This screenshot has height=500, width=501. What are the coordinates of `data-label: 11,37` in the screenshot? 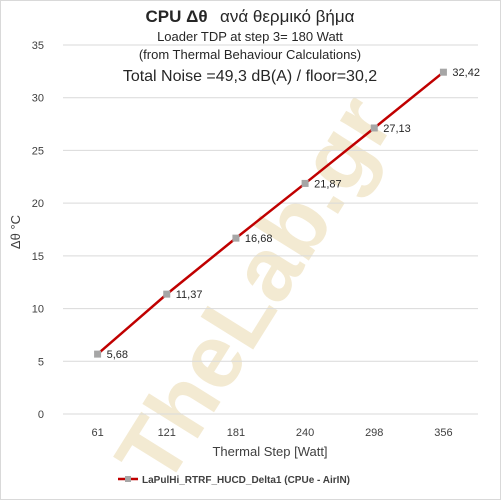 It's located at (189, 295).